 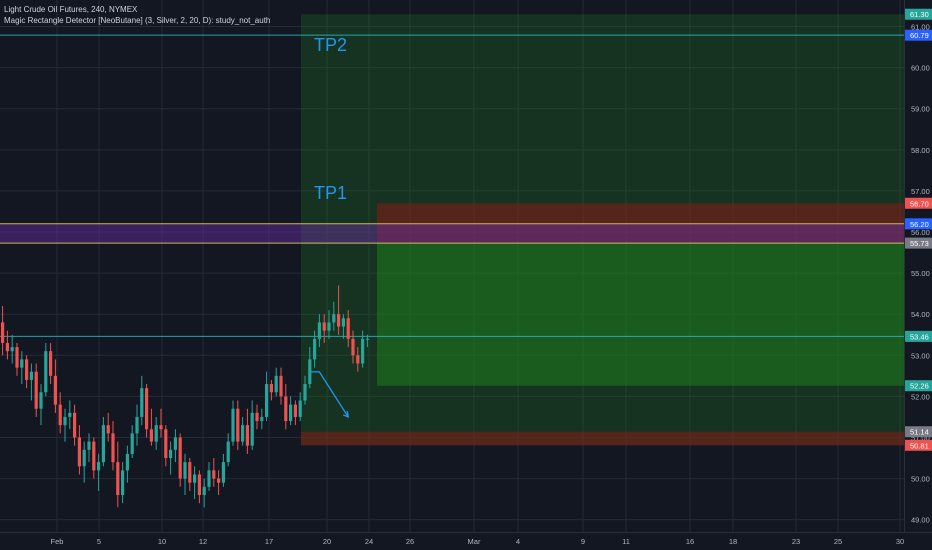 What do you see at coordinates (920, 150) in the screenshot?
I see `price-tick-label: 58.00` at bounding box center [920, 150].